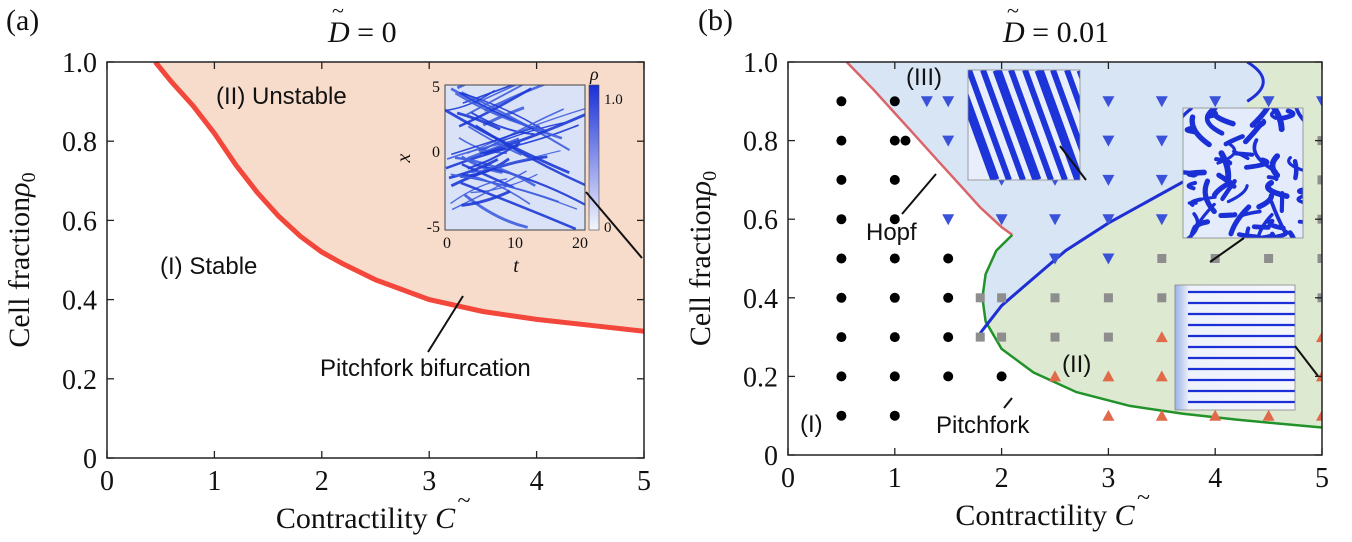  I want to click on y-tick-label: 1.0, so click(79, 63).